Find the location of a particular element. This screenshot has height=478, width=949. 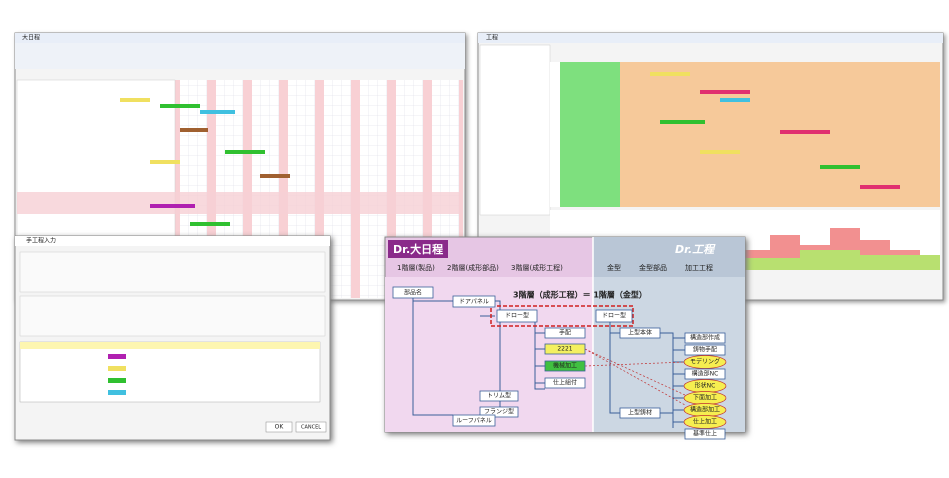

step-label: 基準仕上 is located at coordinates (705, 434).